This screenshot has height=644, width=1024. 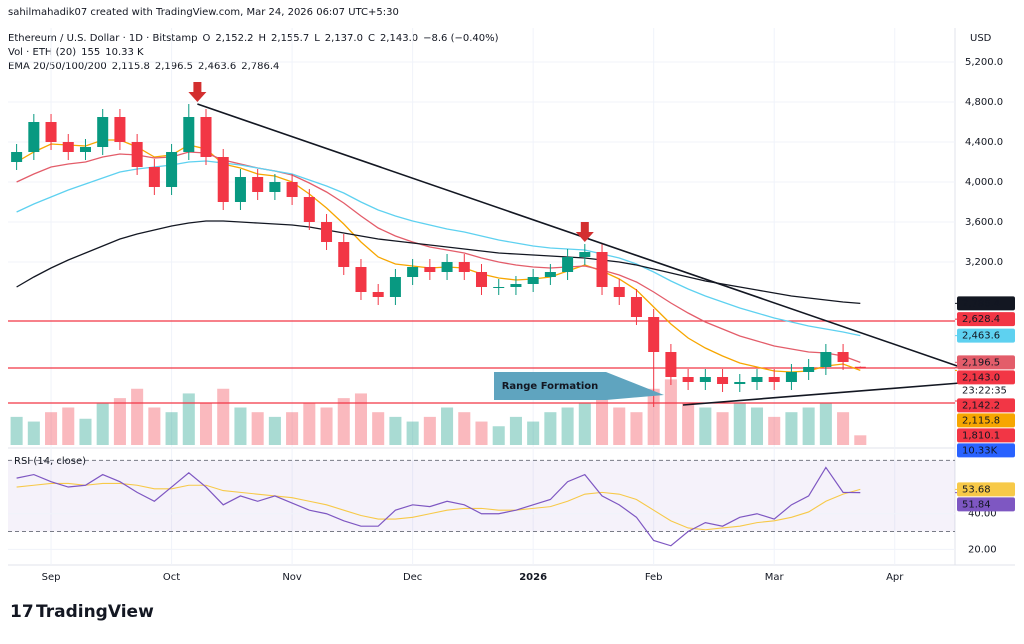 What do you see at coordinates (22, 612) in the screenshot?
I see `logo-mark: 𝟭𝟳` at bounding box center [22, 612].